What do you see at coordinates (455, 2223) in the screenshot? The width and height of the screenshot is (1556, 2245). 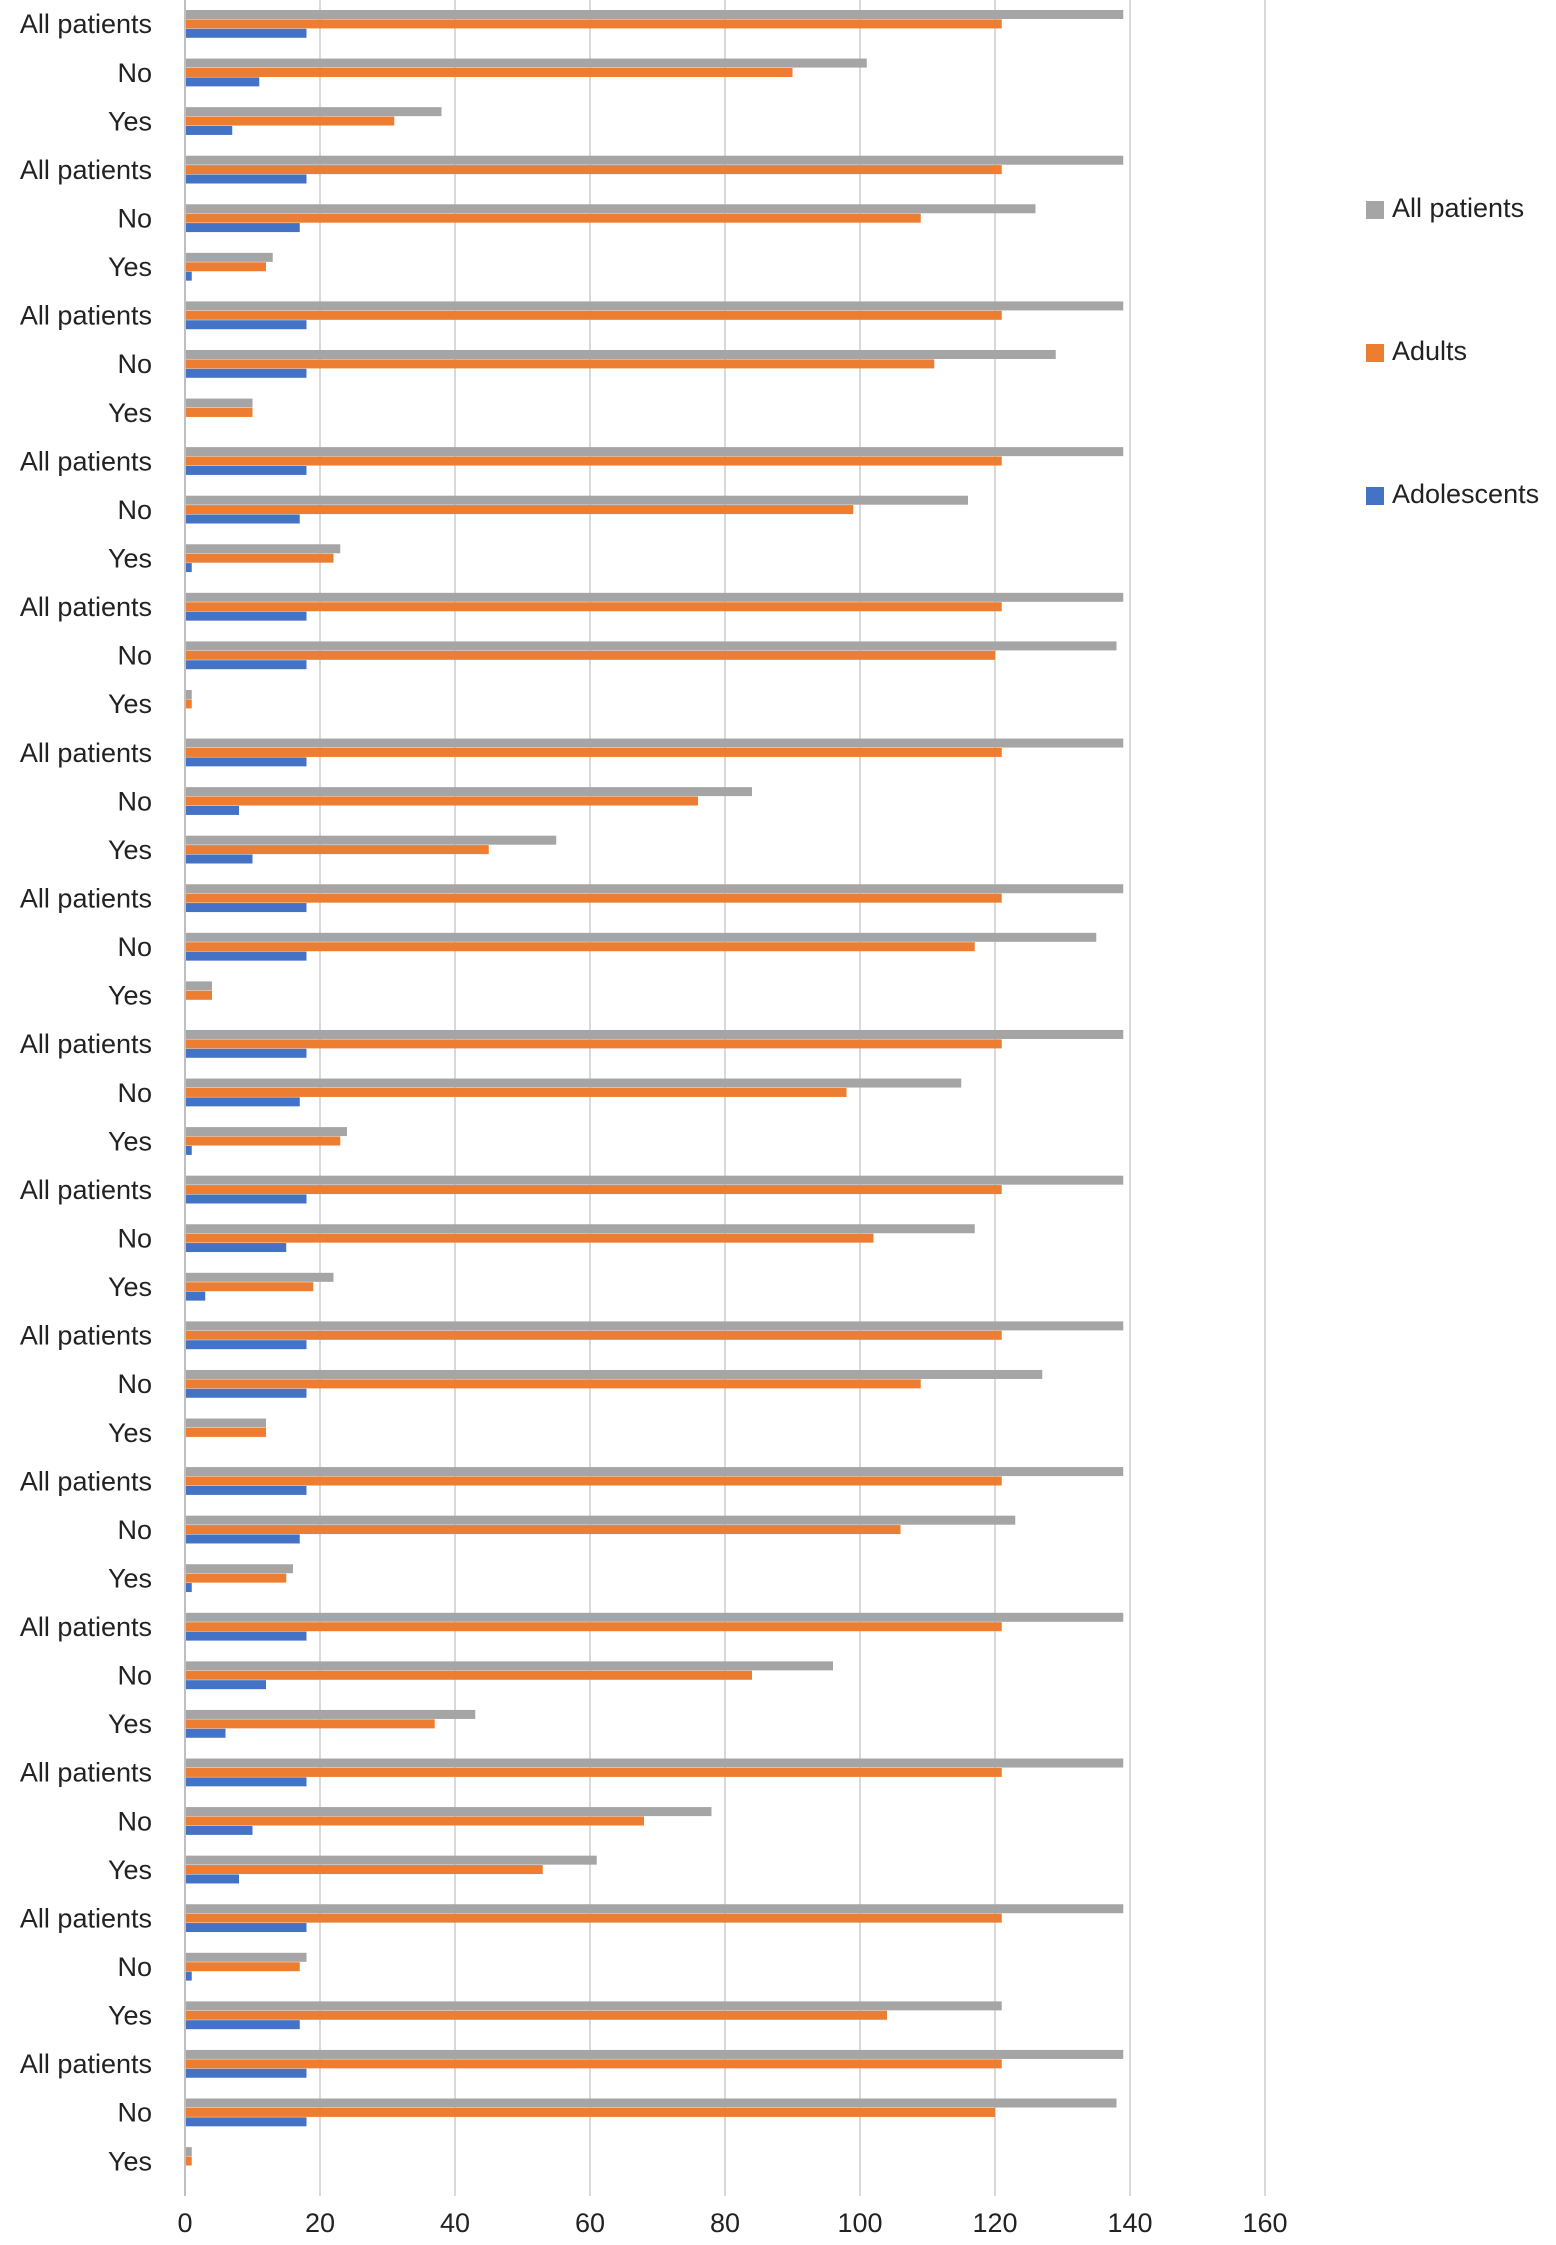 I see `x-tick-label: 40` at bounding box center [455, 2223].